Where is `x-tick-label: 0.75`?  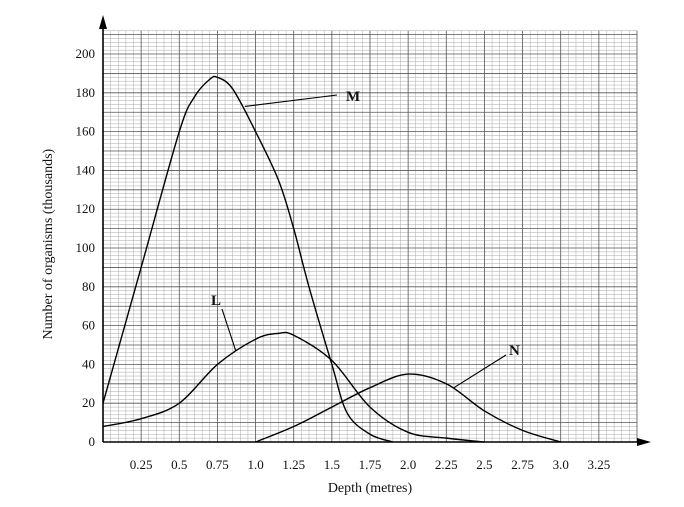 x-tick-label: 0.75 is located at coordinates (217, 464).